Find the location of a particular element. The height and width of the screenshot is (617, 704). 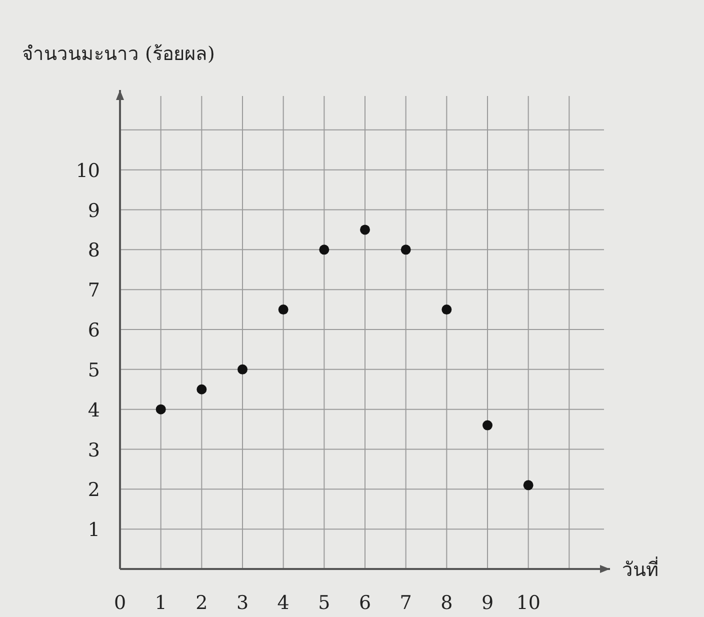

x-tick-label: 3 is located at coordinates (242, 603).